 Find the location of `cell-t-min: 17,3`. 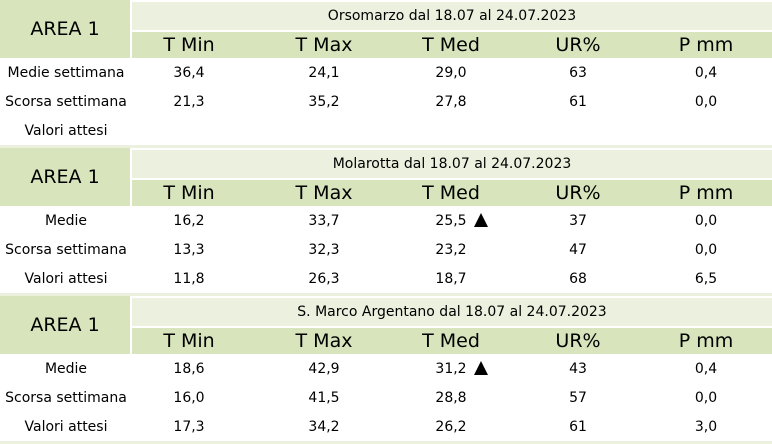

cell-t-min: 17,3 is located at coordinates (189, 426).